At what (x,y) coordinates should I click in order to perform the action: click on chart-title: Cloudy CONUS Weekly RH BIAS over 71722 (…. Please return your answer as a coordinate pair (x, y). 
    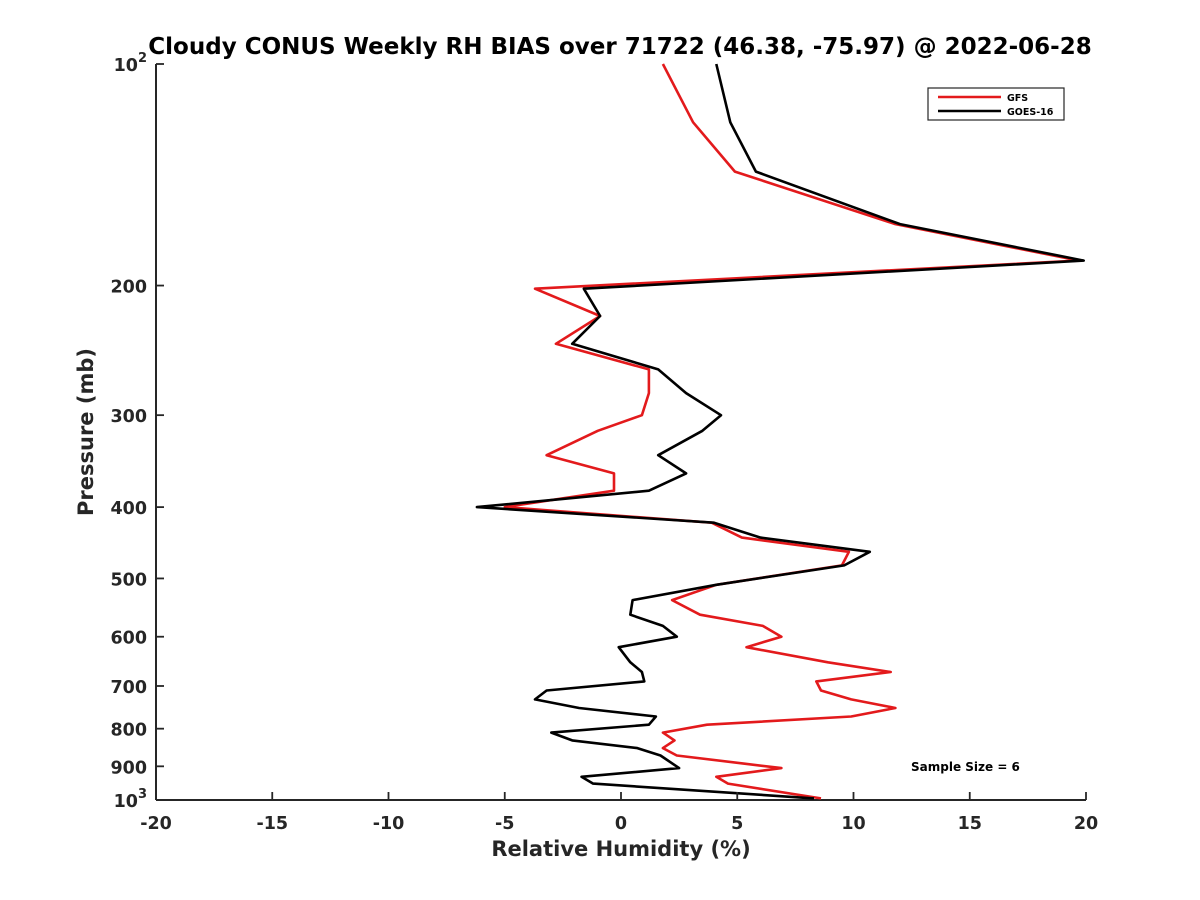
    Looking at the image, I should click on (619, 47).